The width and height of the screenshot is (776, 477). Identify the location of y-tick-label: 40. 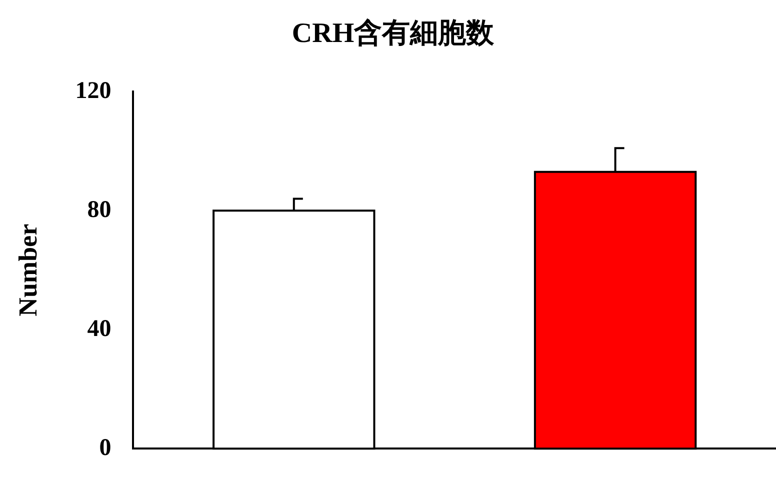
(99, 329).